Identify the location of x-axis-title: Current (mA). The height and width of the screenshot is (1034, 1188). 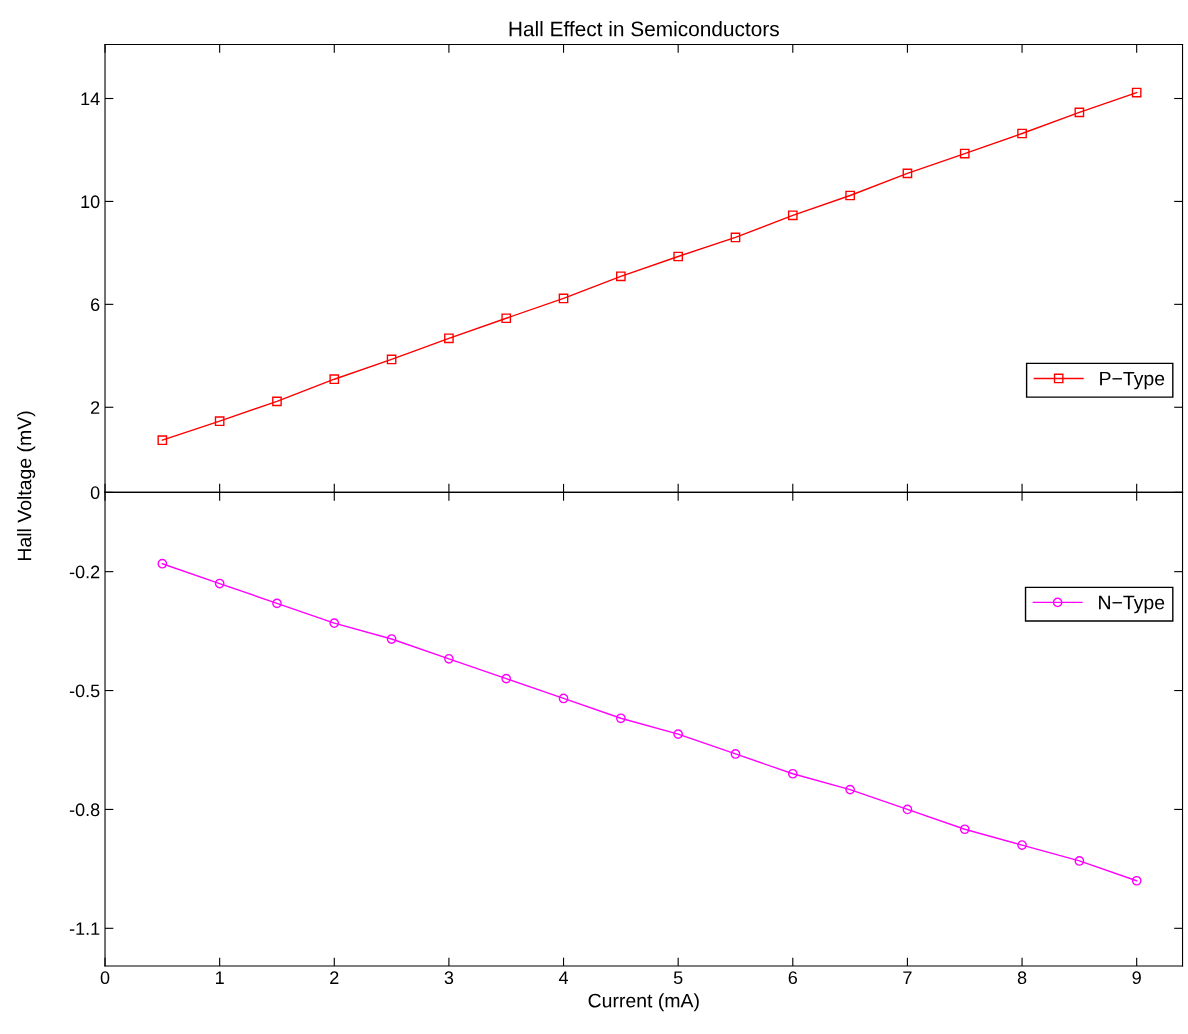
(643, 1002).